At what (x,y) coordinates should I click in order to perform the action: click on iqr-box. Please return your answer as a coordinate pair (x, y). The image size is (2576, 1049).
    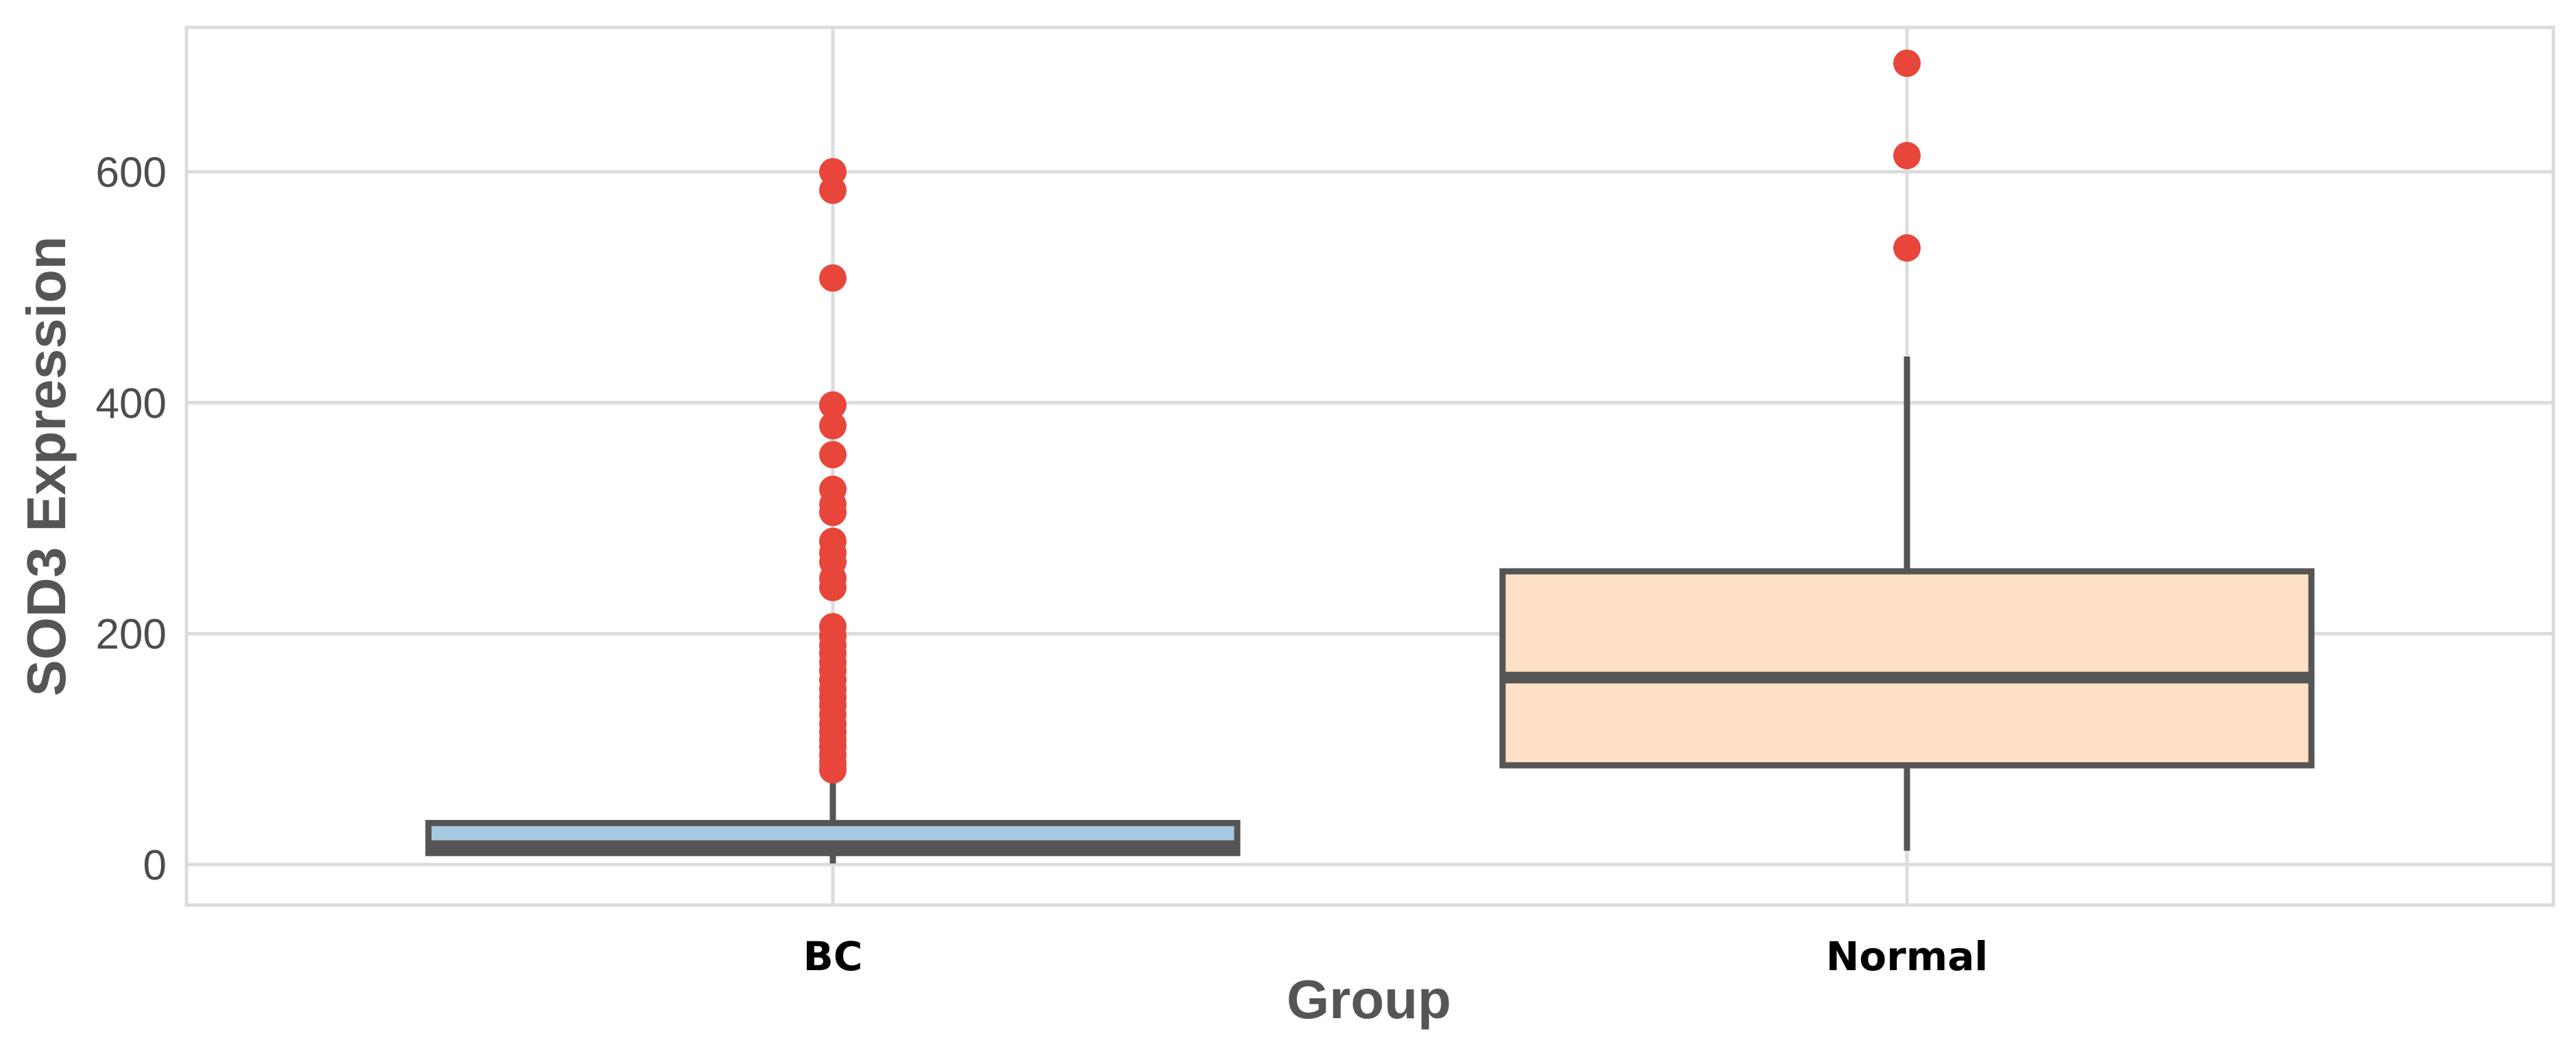
    Looking at the image, I should click on (1907, 668).